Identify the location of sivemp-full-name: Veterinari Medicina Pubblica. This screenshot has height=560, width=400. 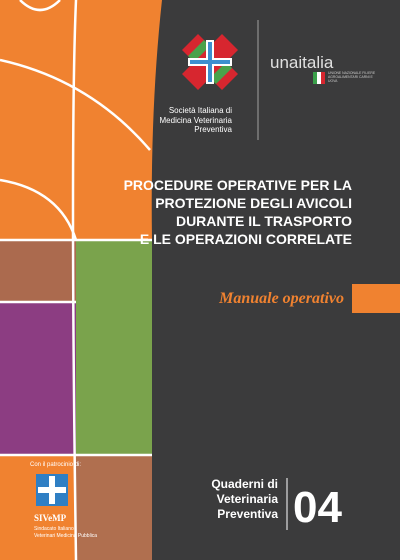
(65, 536).